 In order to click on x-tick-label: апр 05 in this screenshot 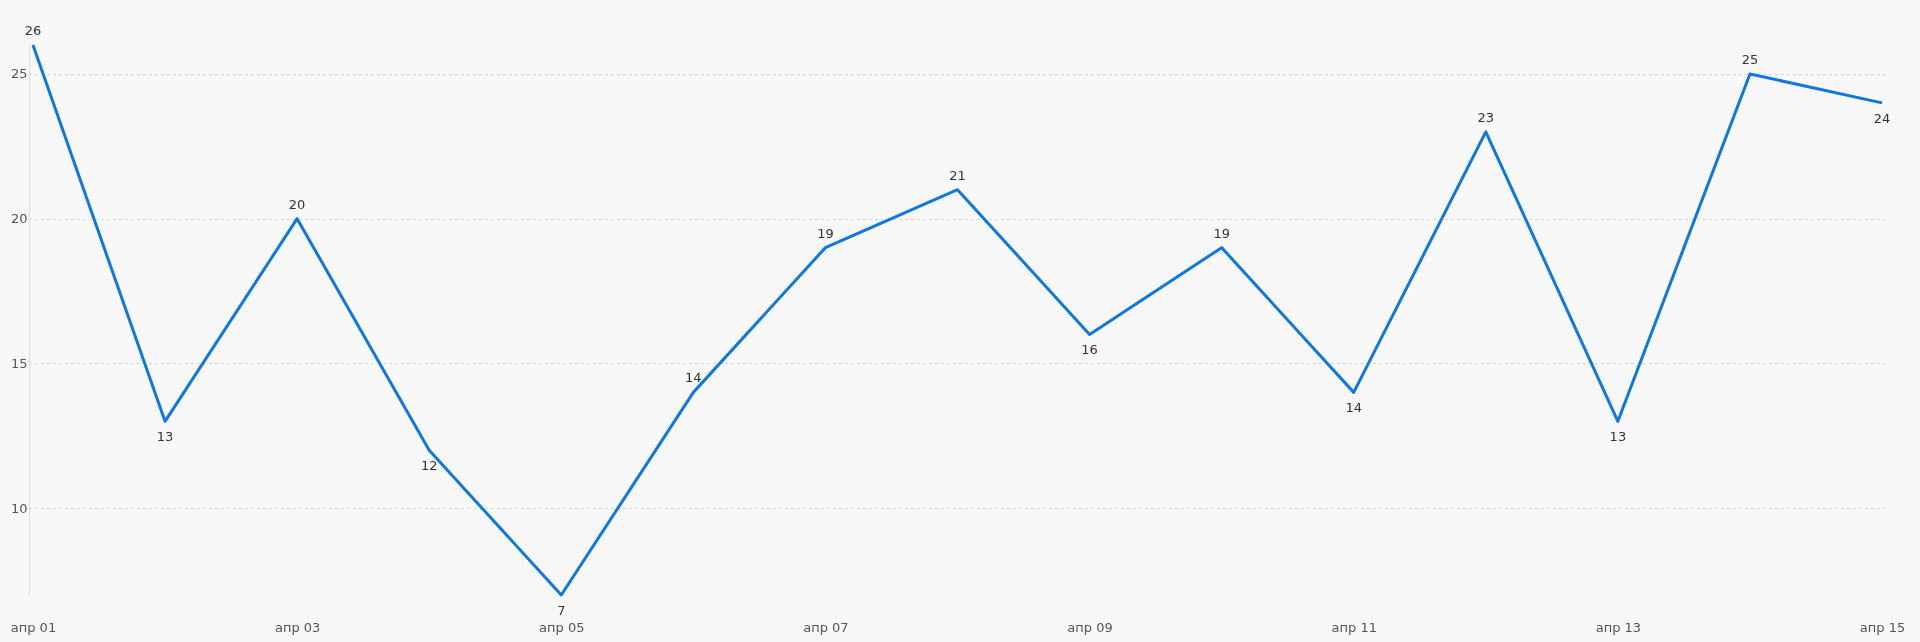, I will do `click(562, 627)`.